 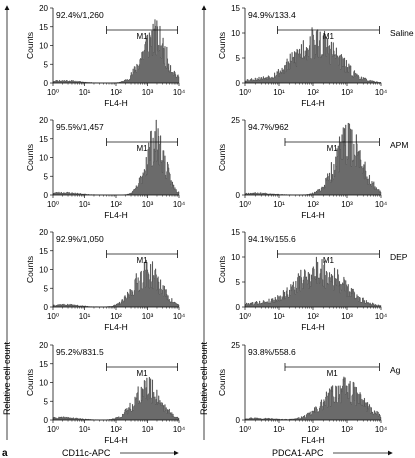 I want to click on stat-text: 95.2%/831.5, so click(x=80, y=352).